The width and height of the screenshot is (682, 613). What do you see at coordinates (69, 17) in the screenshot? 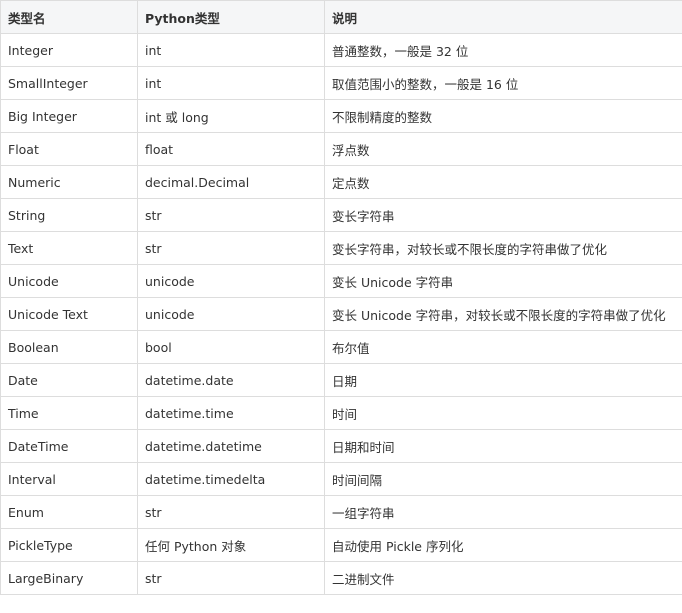
I see `header-cell: 类型名` at bounding box center [69, 17].